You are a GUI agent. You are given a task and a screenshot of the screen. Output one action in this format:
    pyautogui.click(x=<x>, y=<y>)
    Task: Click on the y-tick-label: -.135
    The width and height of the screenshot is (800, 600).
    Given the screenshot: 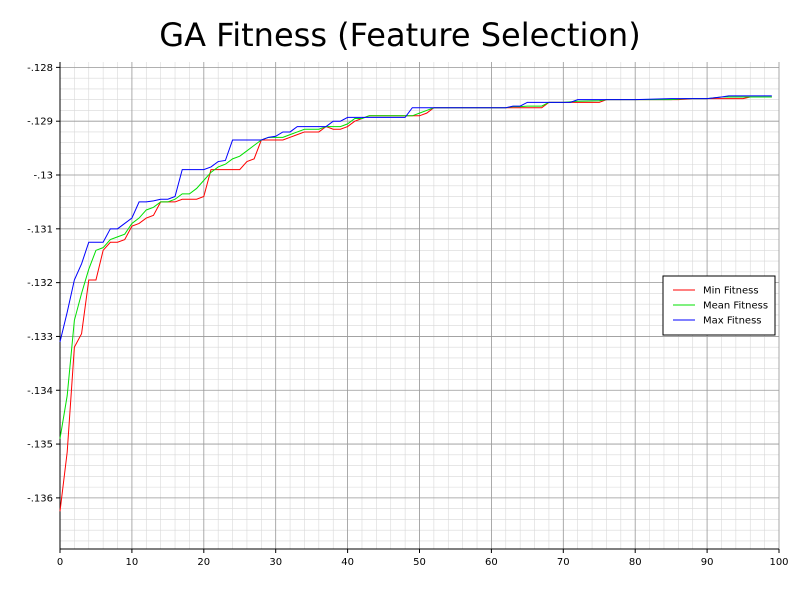 What is the action you would take?
    pyautogui.click(x=40, y=445)
    